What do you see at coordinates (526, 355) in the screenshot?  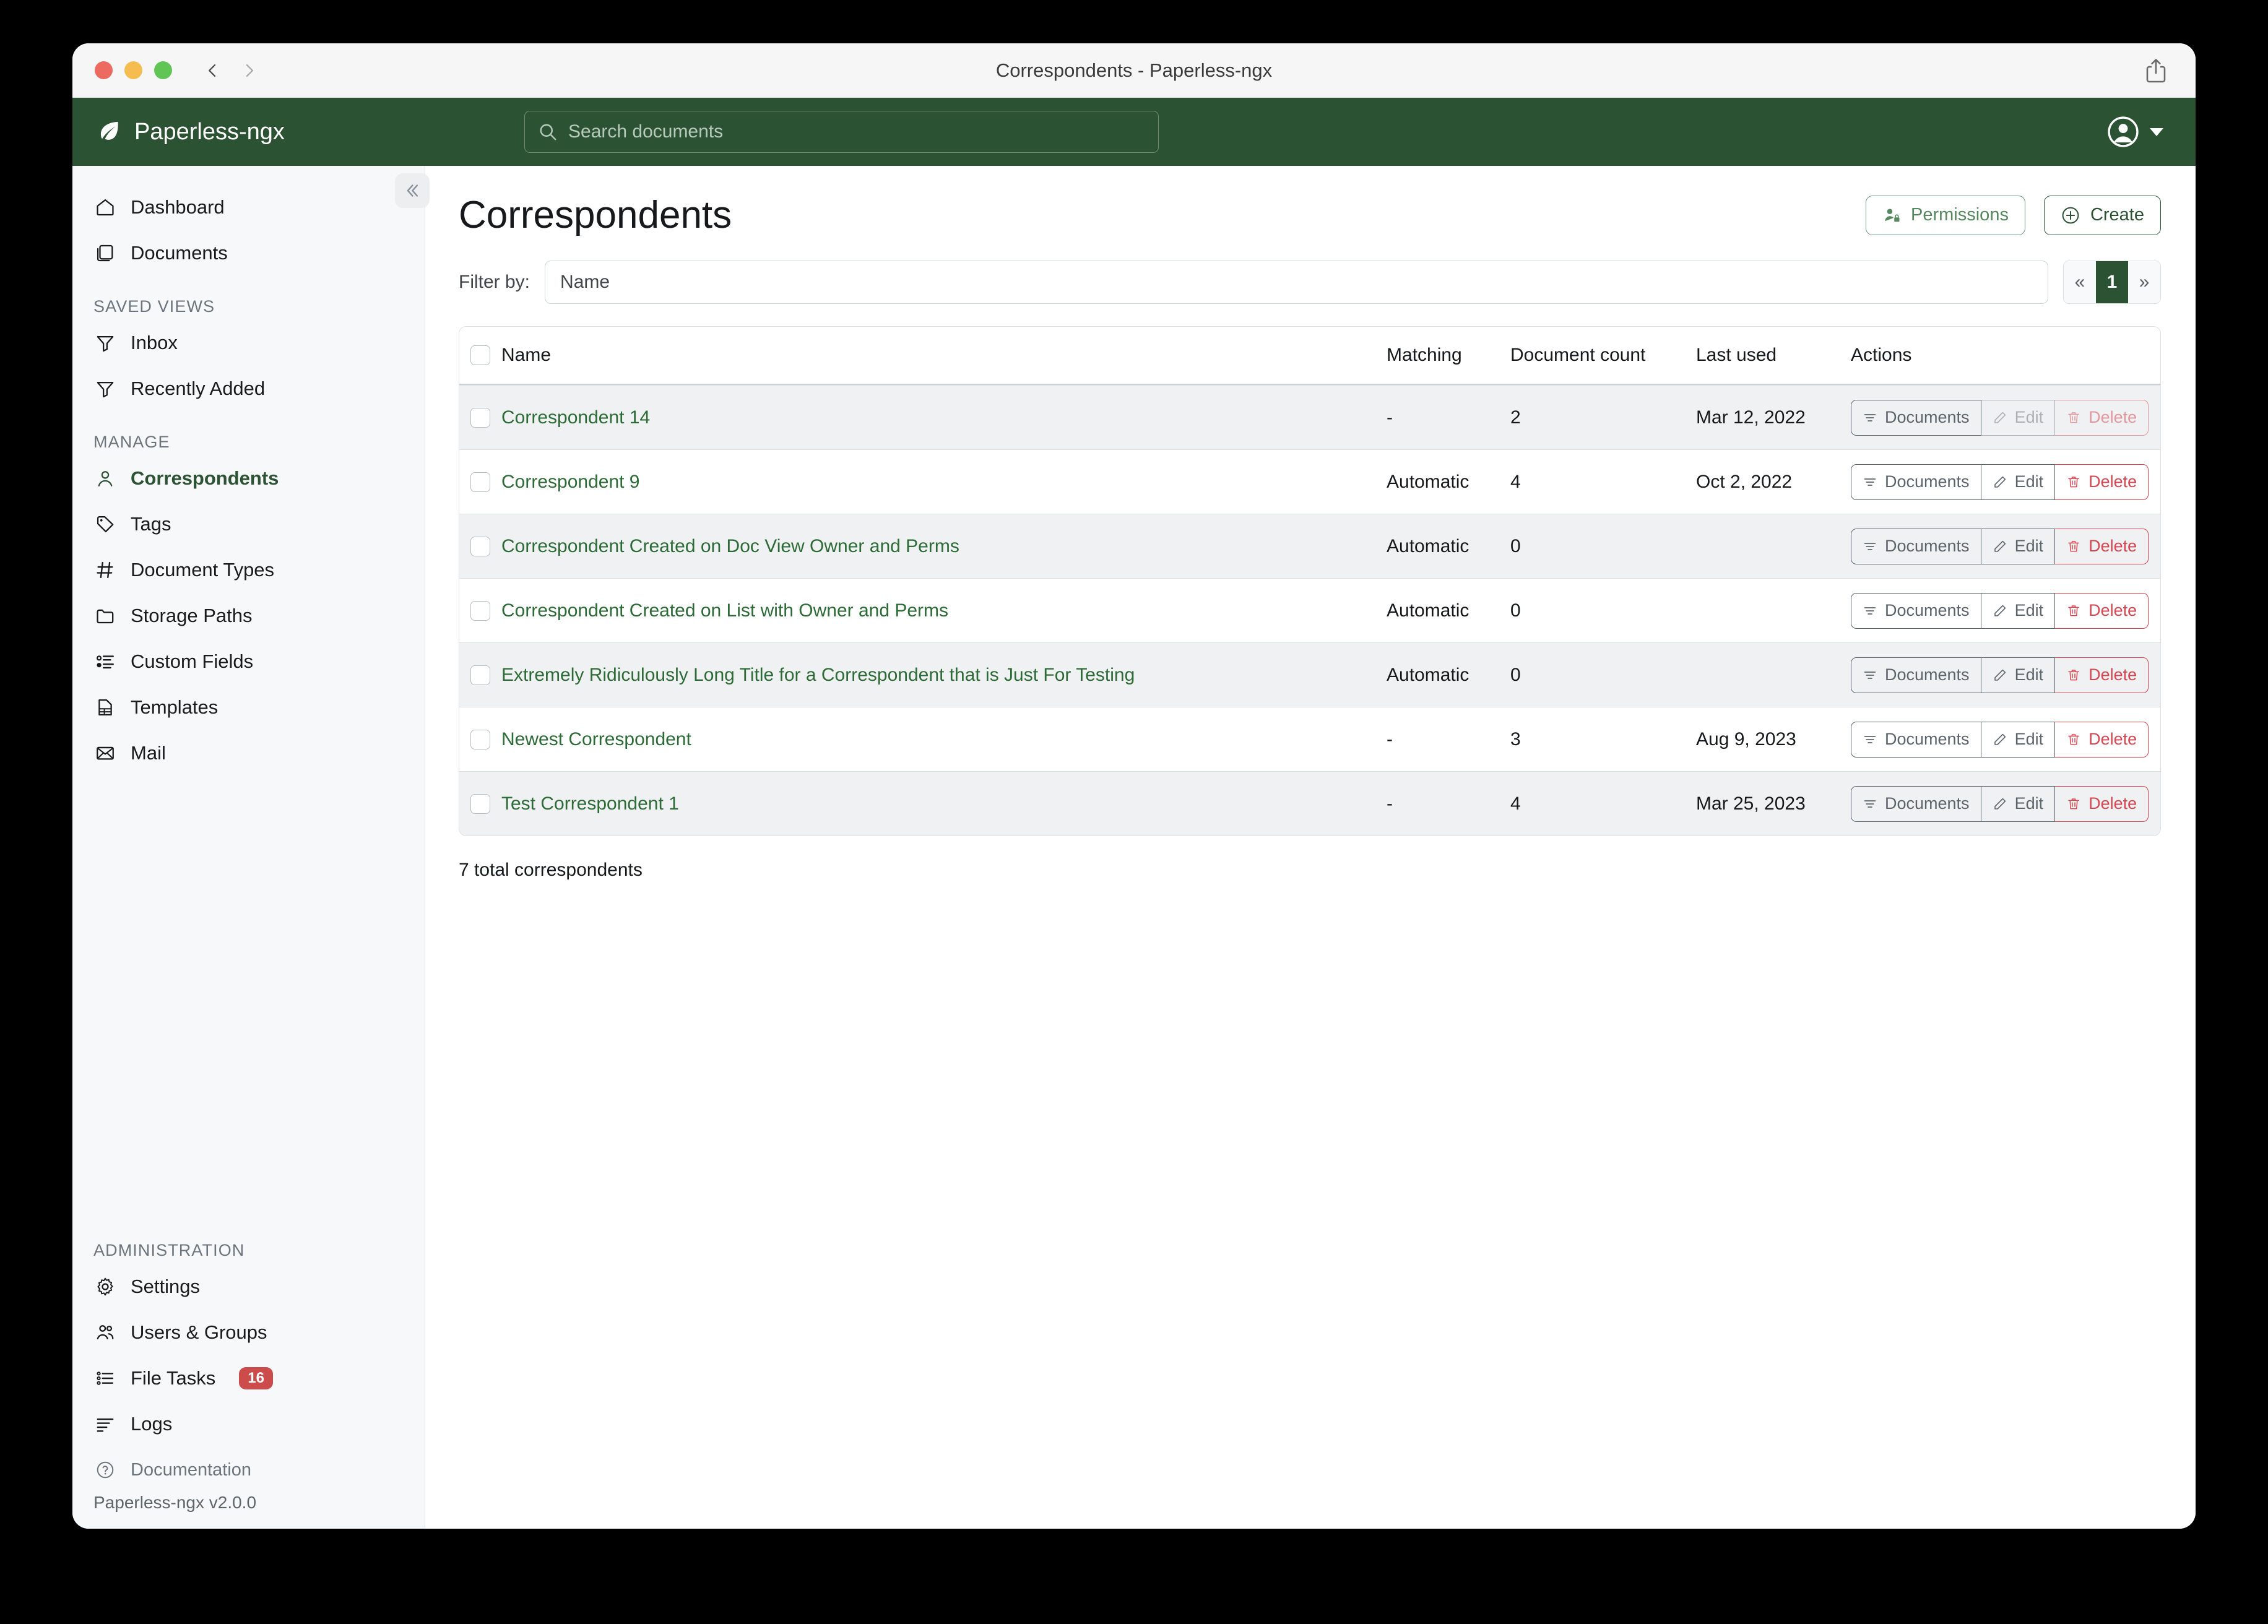 I see `column-header-name: Name` at bounding box center [526, 355].